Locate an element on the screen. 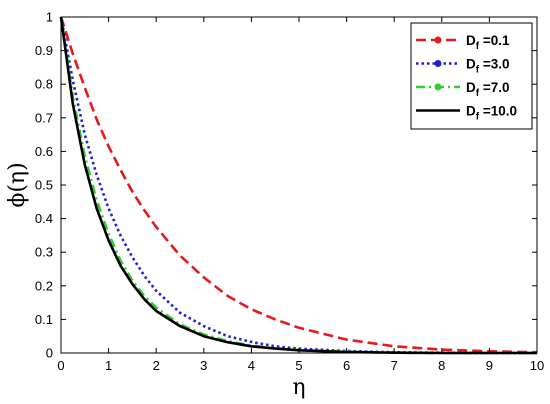  y-tick-label: 0.1 is located at coordinates (44, 319).